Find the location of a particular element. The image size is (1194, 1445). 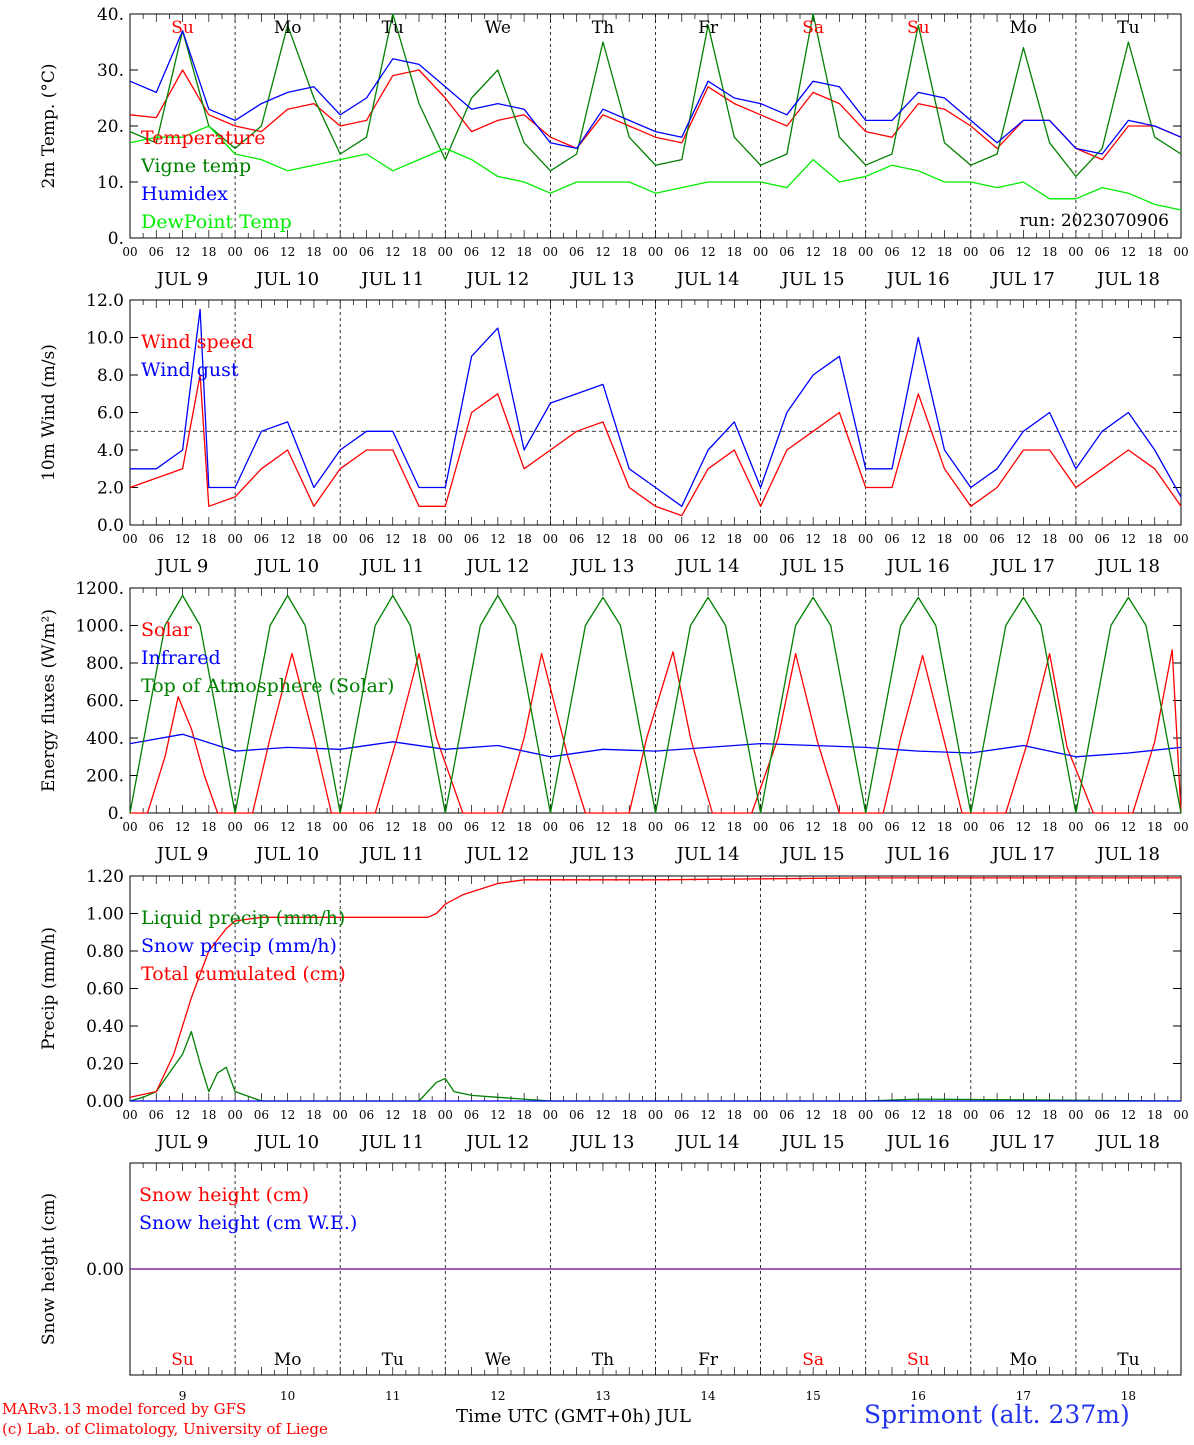

y-tick-label: 400. is located at coordinates (105, 739).